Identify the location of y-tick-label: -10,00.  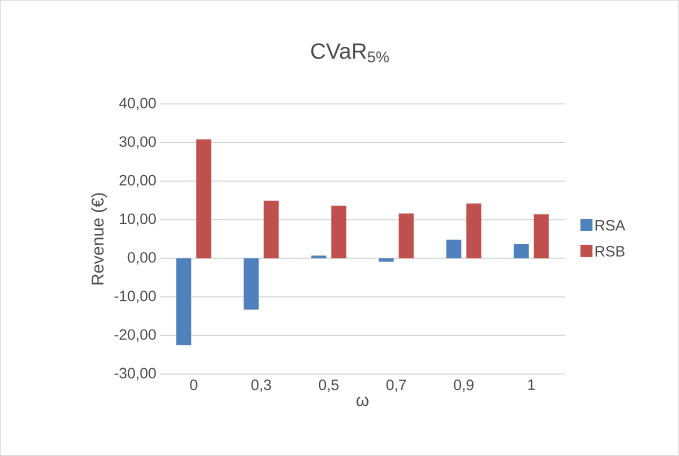
(135, 297).